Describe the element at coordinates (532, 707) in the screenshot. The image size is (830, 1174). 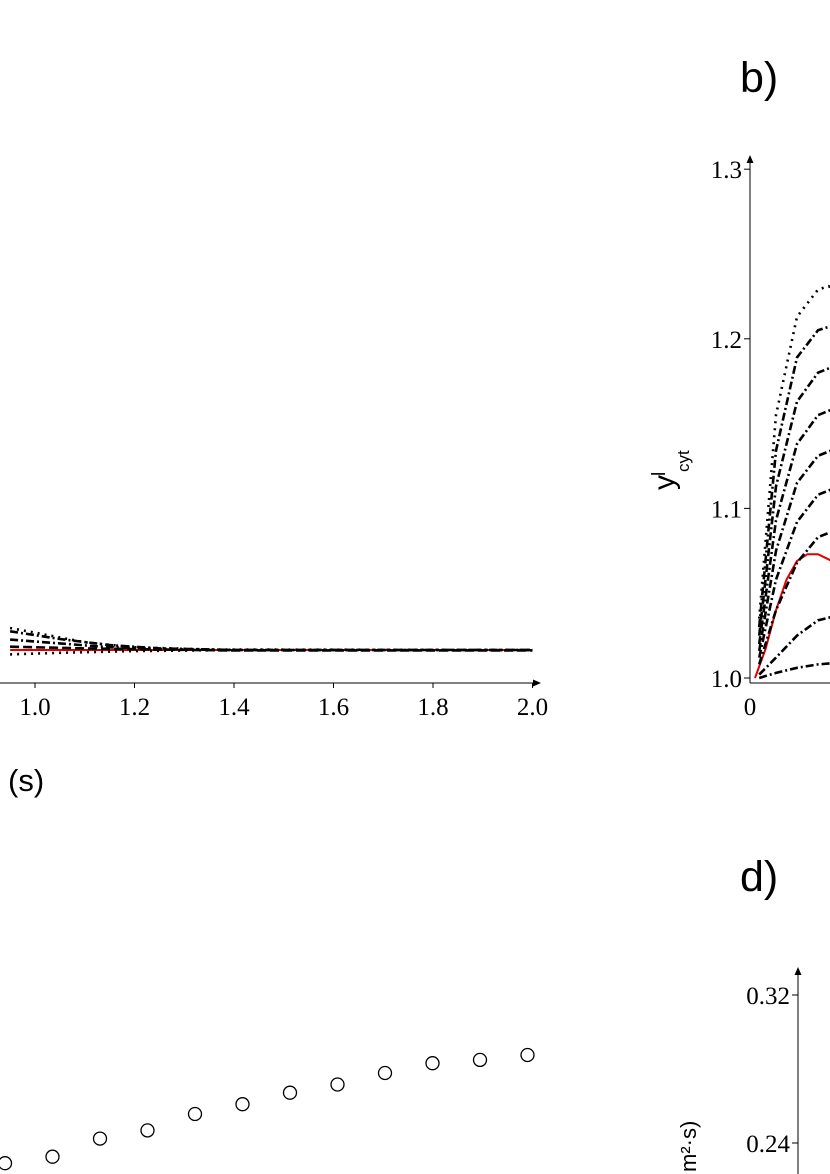
I see `panel-a-x-tick-label: 2.0` at that location.